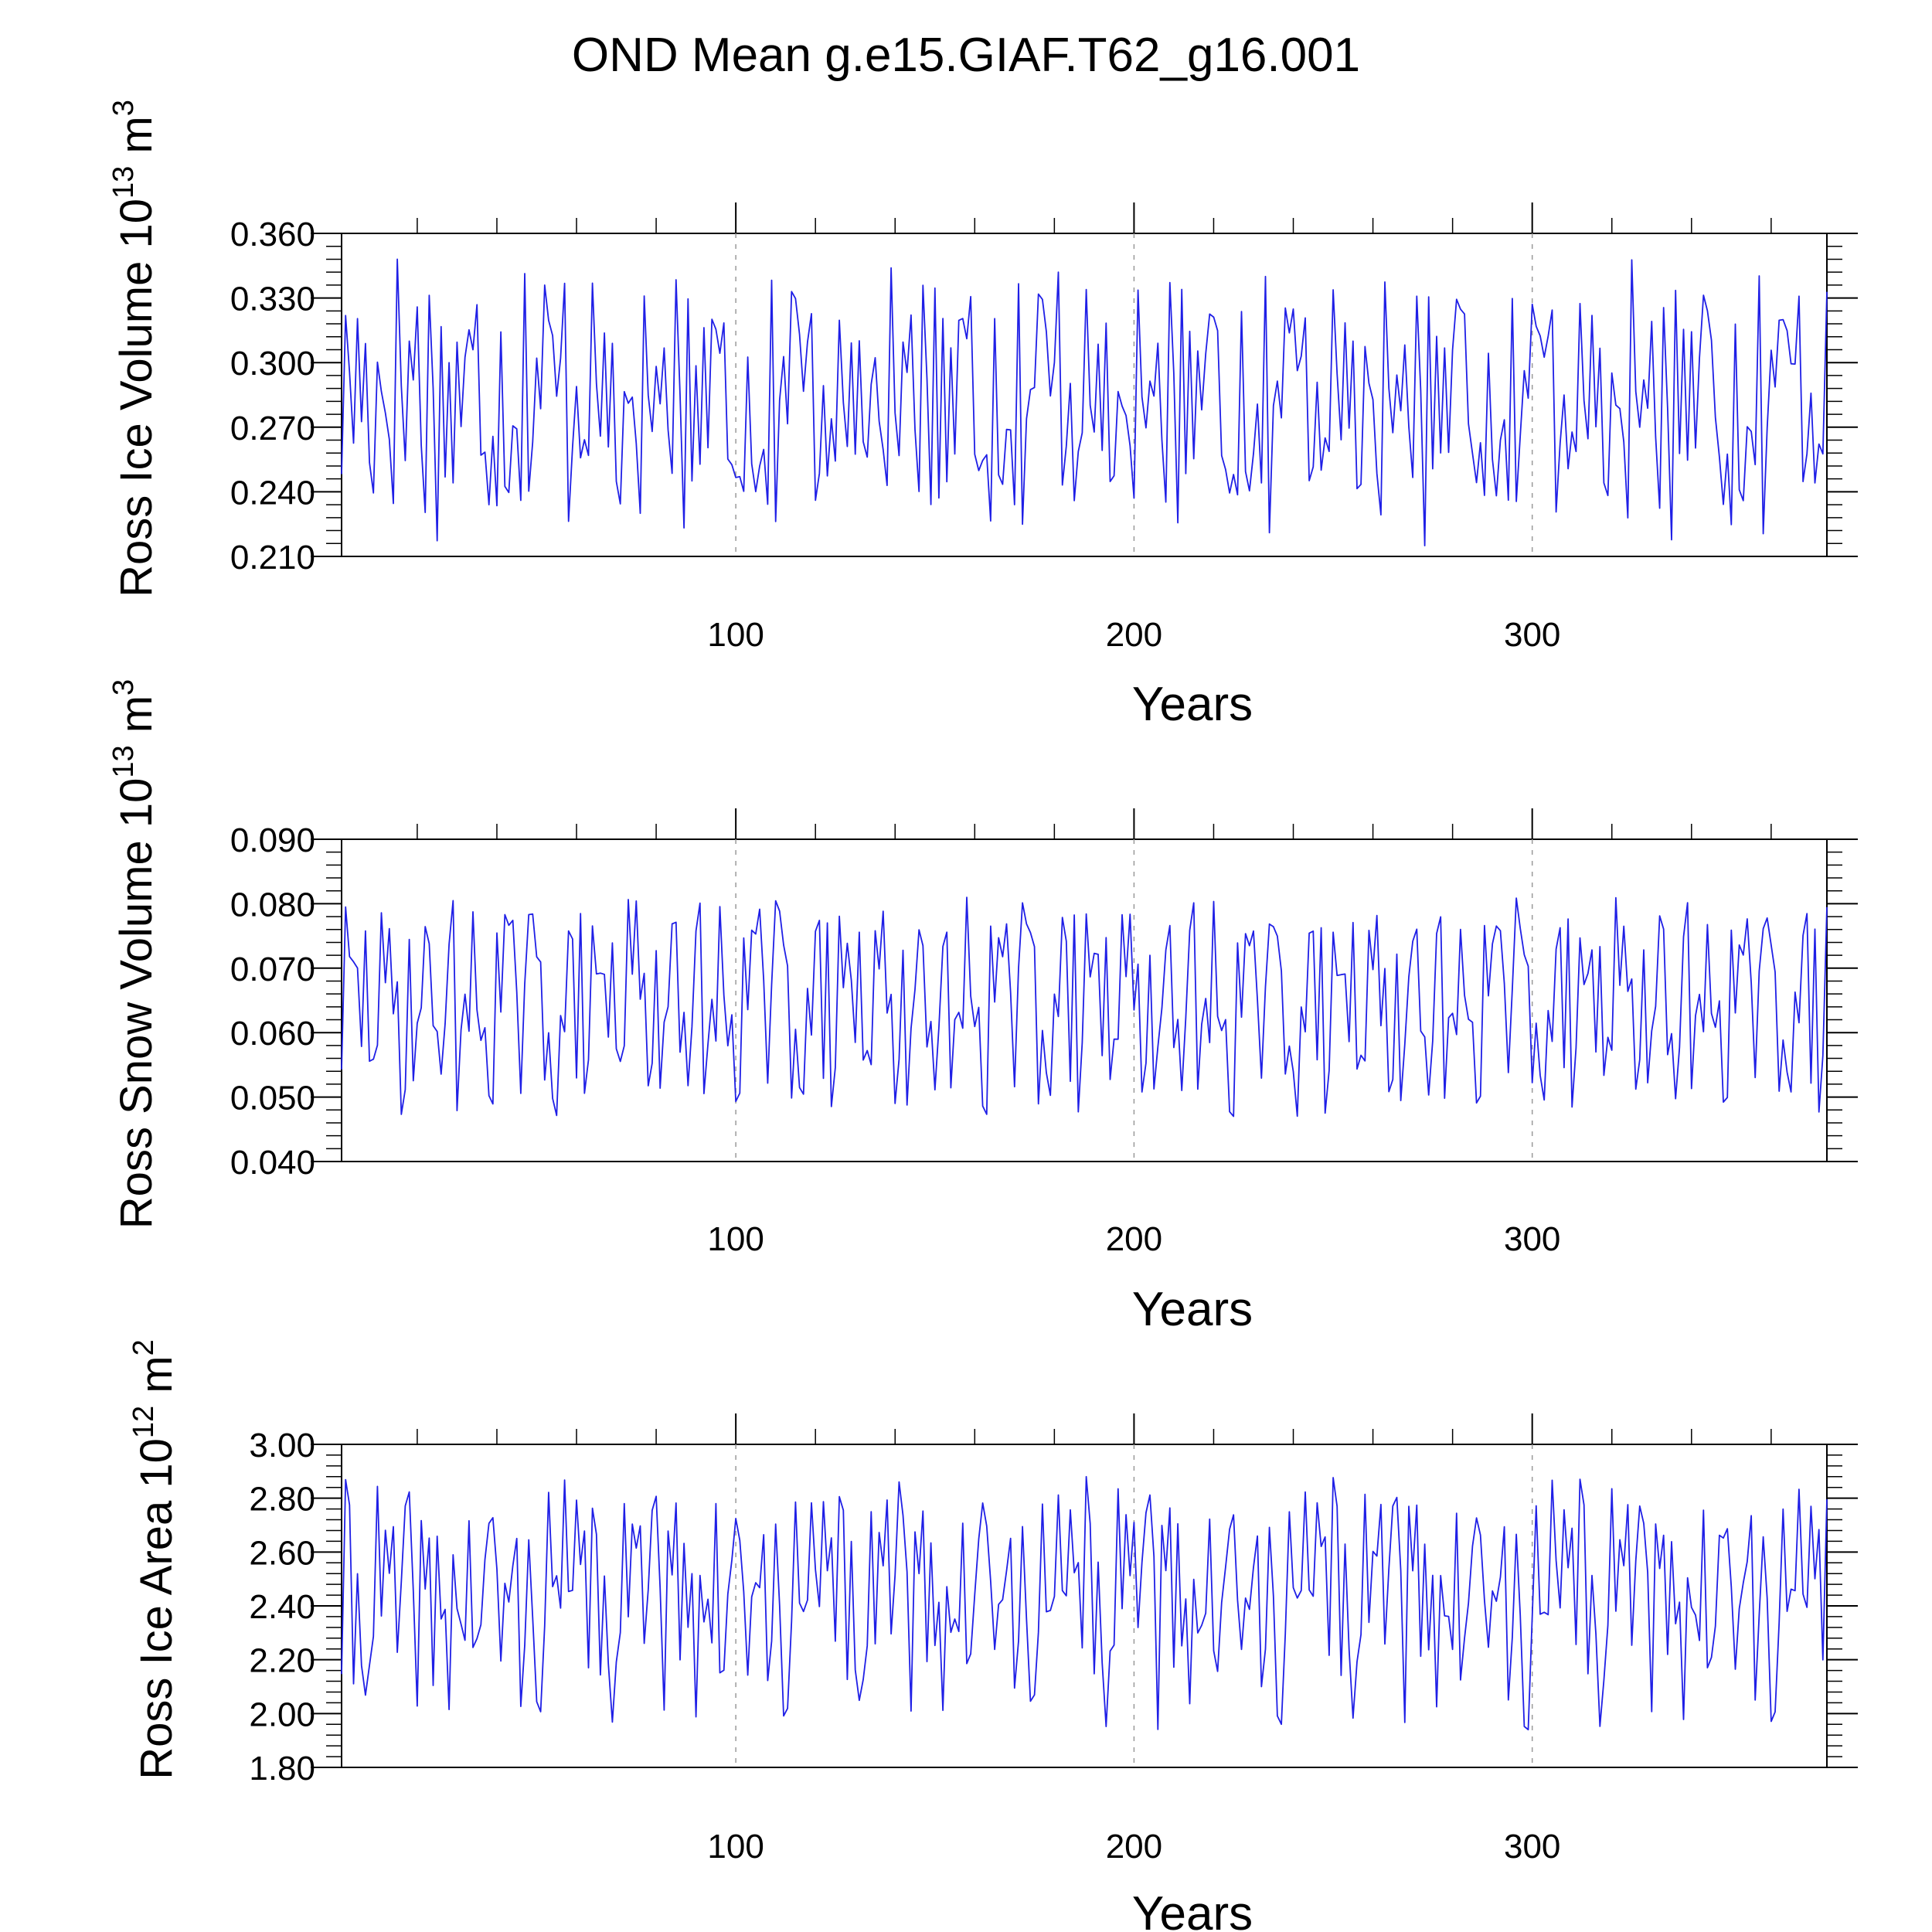 This screenshot has width=1932, height=1932. Describe the element at coordinates (282, 1553) in the screenshot. I see `y-tick-label: 2.60` at that location.